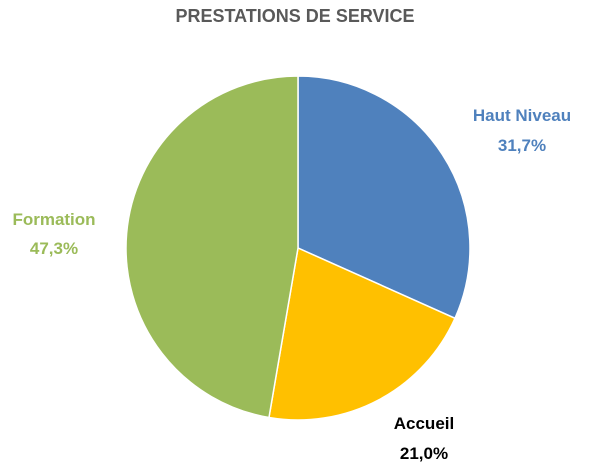 Image resolution: width=590 pixels, height=468 pixels. What do you see at coordinates (53, 219) in the screenshot?
I see `slice-label-formation: Formation` at bounding box center [53, 219].